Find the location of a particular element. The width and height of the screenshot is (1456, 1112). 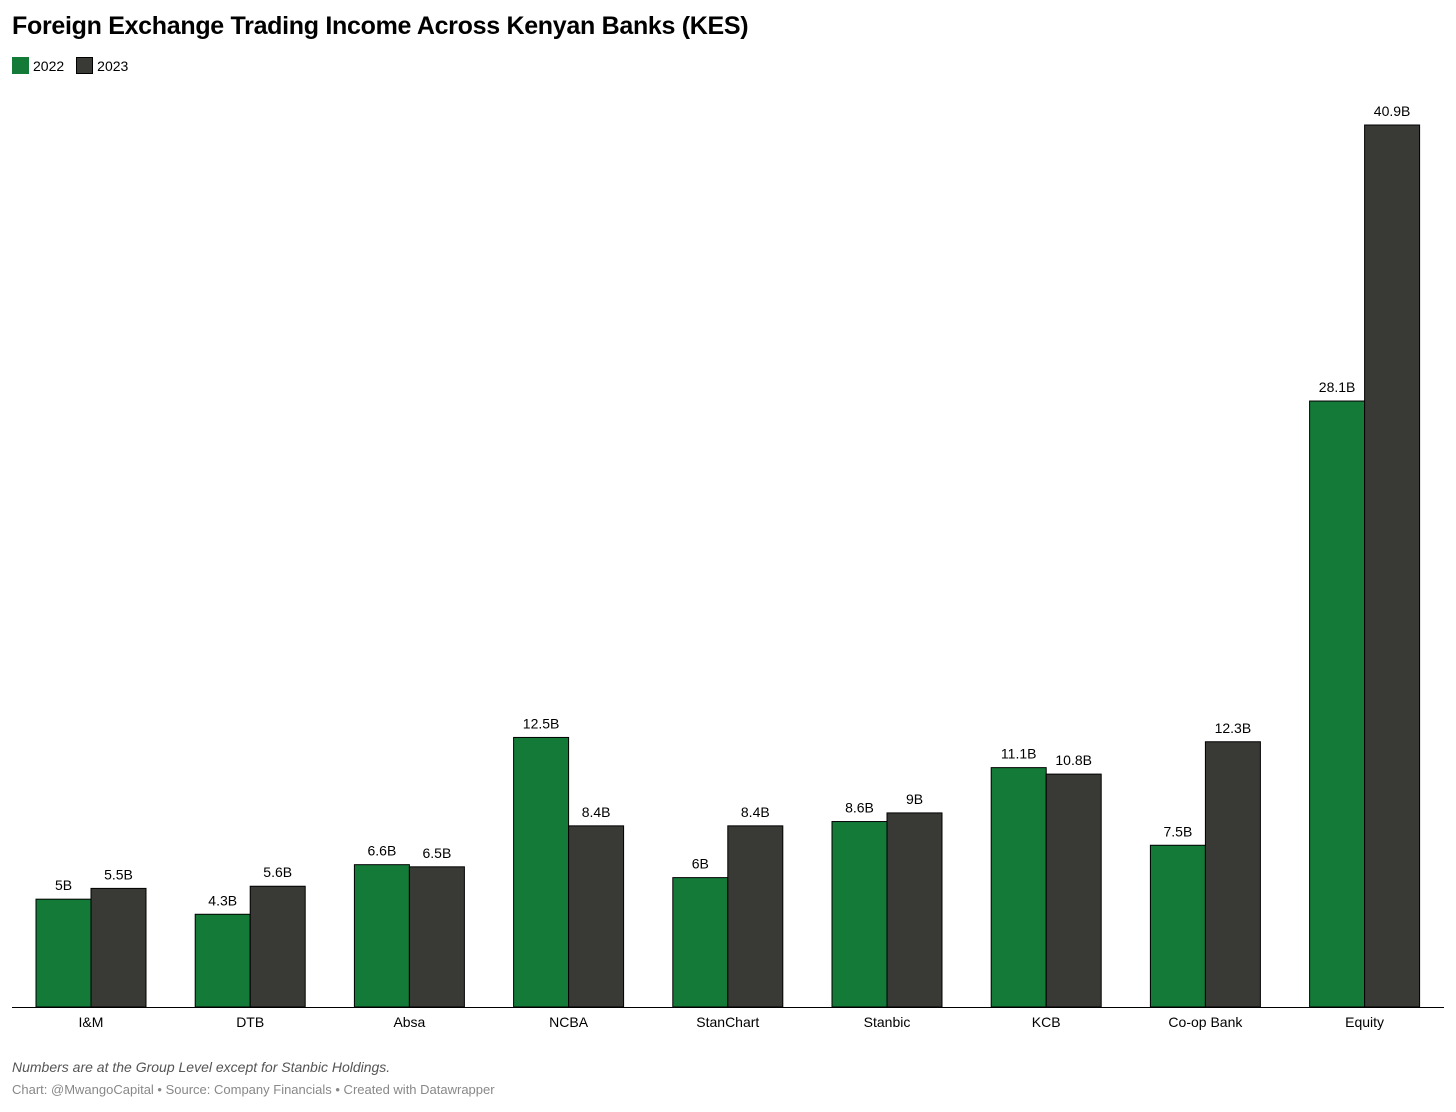

bar-2022-i-m is located at coordinates (63, 953).